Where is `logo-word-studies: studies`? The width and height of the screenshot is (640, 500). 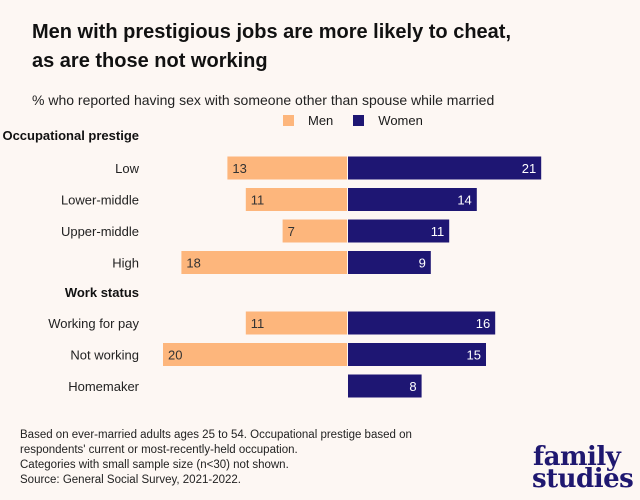
logo-word-studies: studies is located at coordinates (583, 479).